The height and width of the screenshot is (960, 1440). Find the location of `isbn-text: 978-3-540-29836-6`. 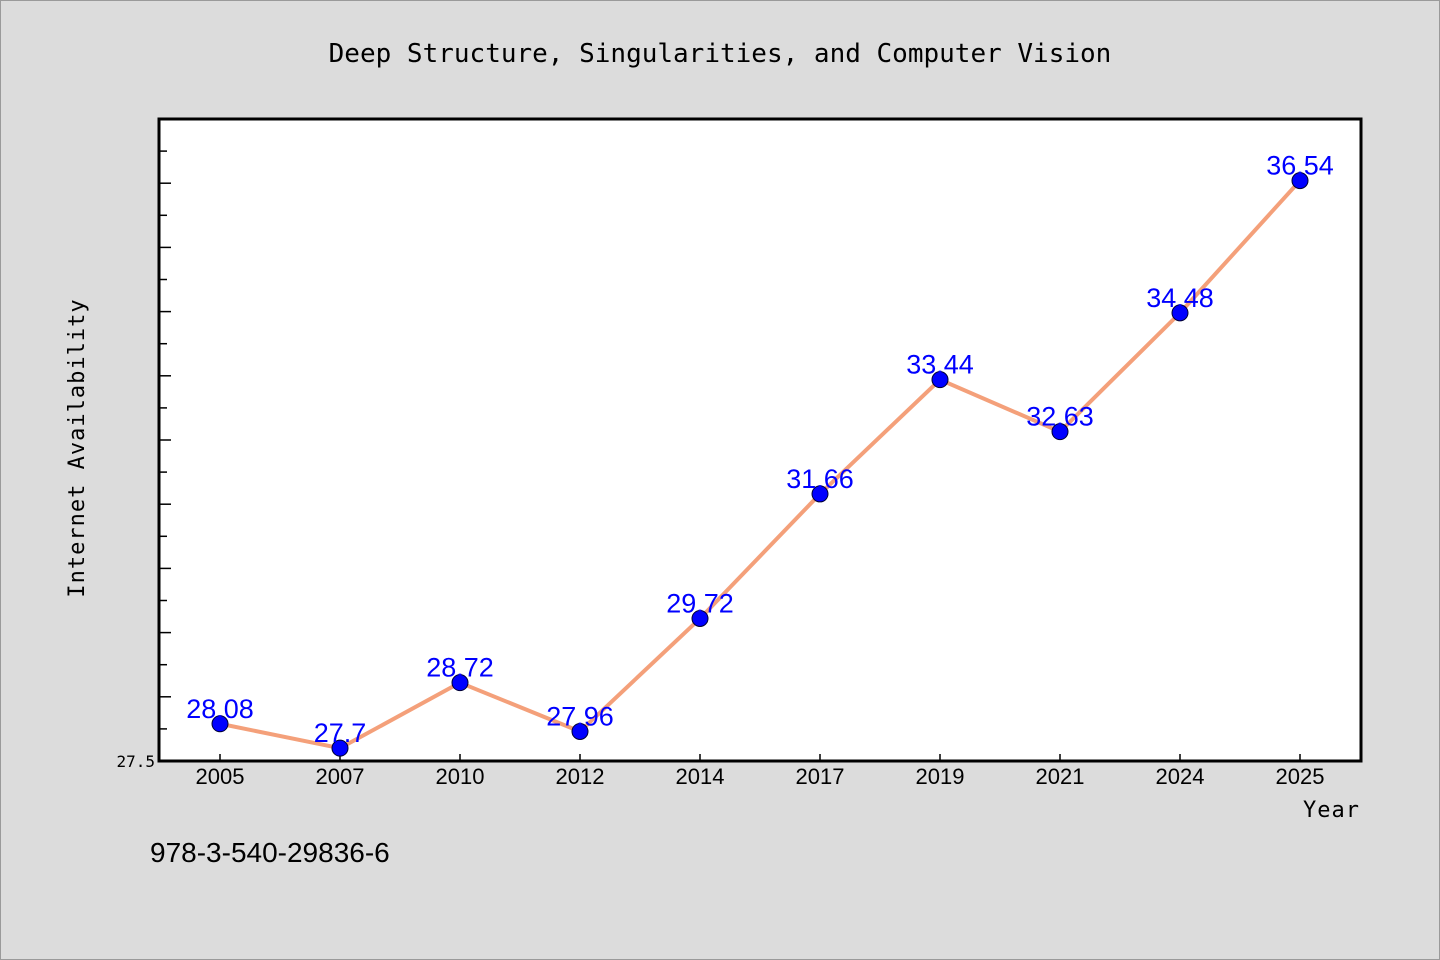

isbn-text: 978-3-540-29836-6 is located at coordinates (270, 852).